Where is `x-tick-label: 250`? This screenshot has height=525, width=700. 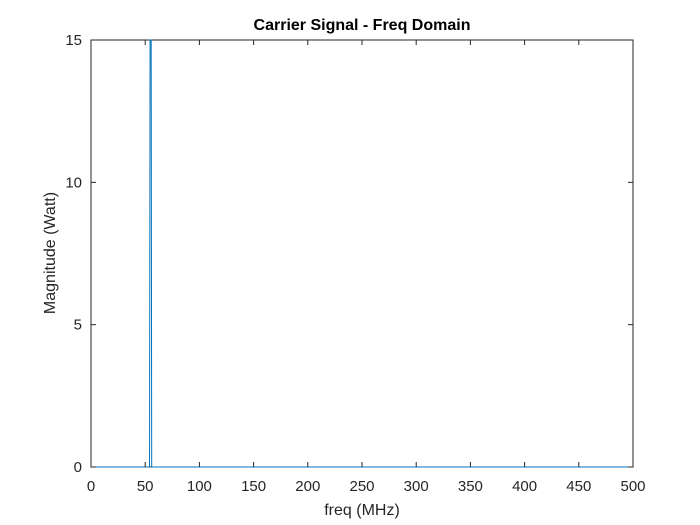
x-tick-label: 250 is located at coordinates (361, 486).